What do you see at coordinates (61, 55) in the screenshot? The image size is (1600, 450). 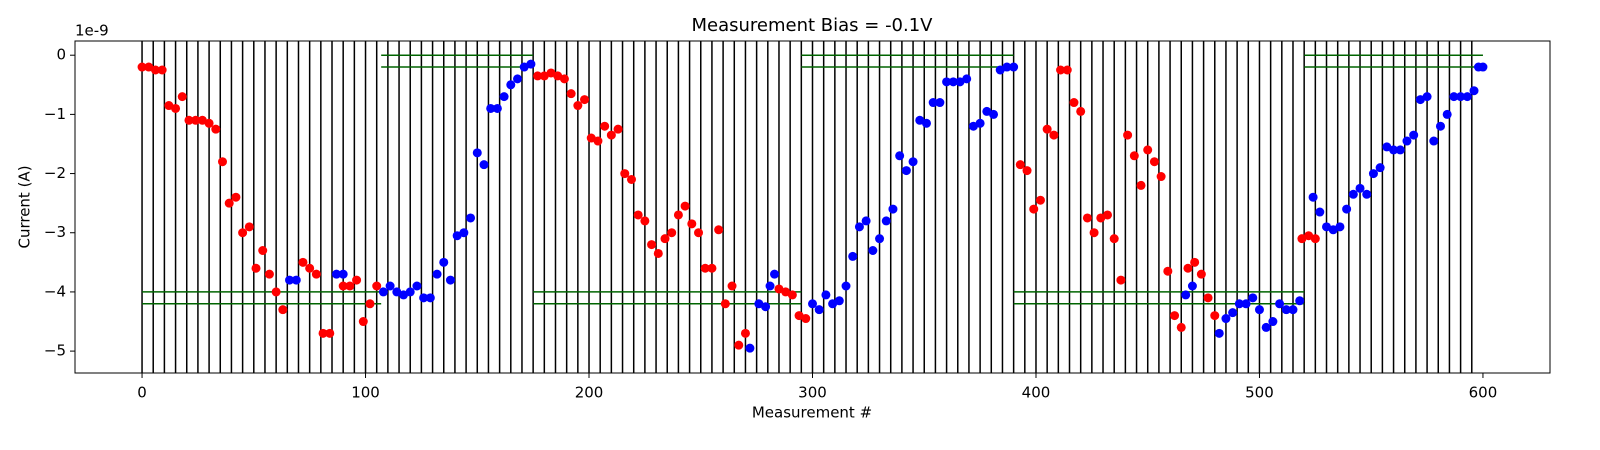 I see `y-tick-label: 0` at bounding box center [61, 55].